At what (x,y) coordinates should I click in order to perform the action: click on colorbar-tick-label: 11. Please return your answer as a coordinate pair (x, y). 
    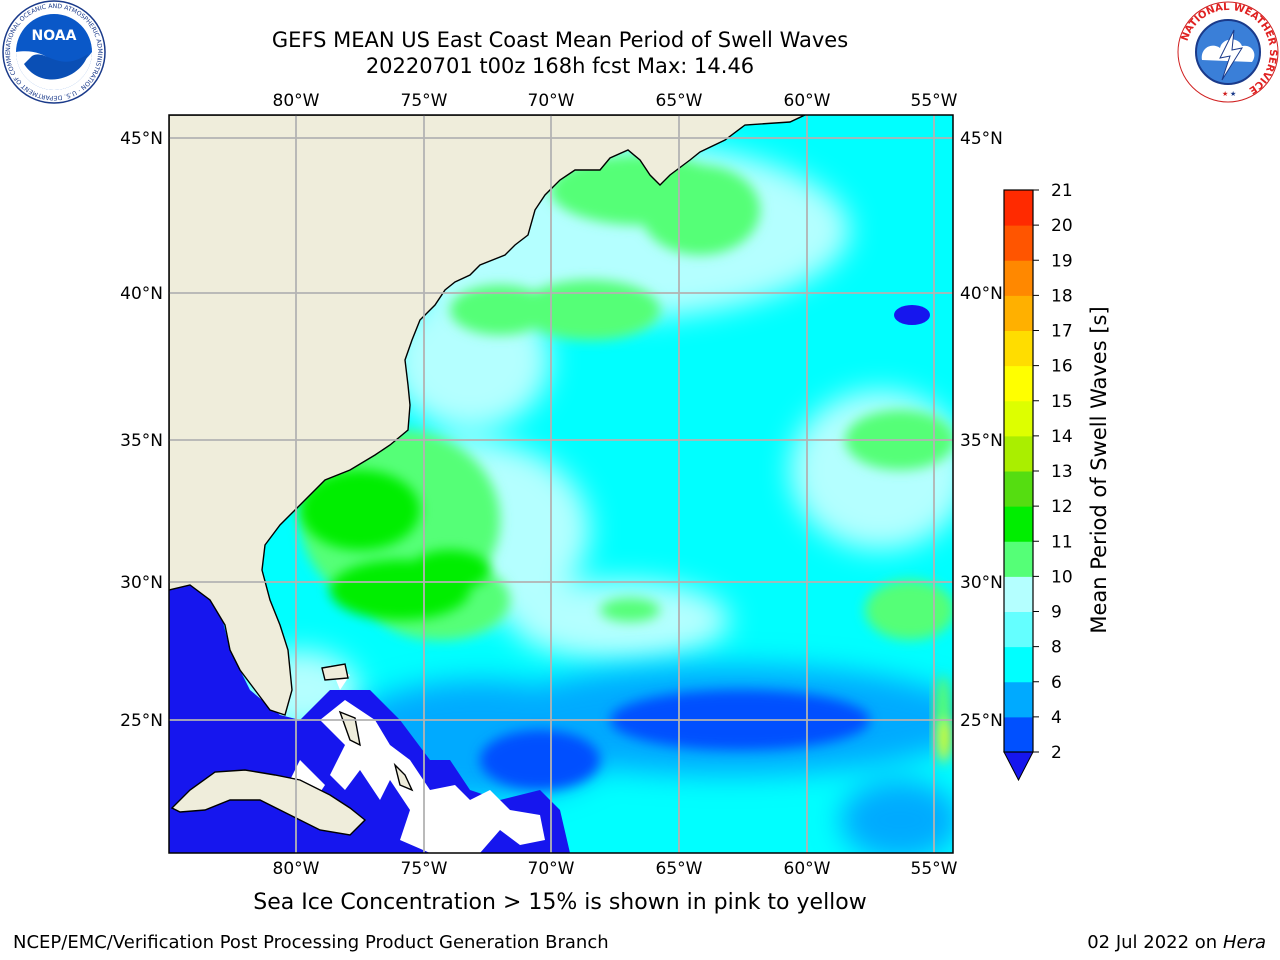
    Looking at the image, I should click on (1062, 542).